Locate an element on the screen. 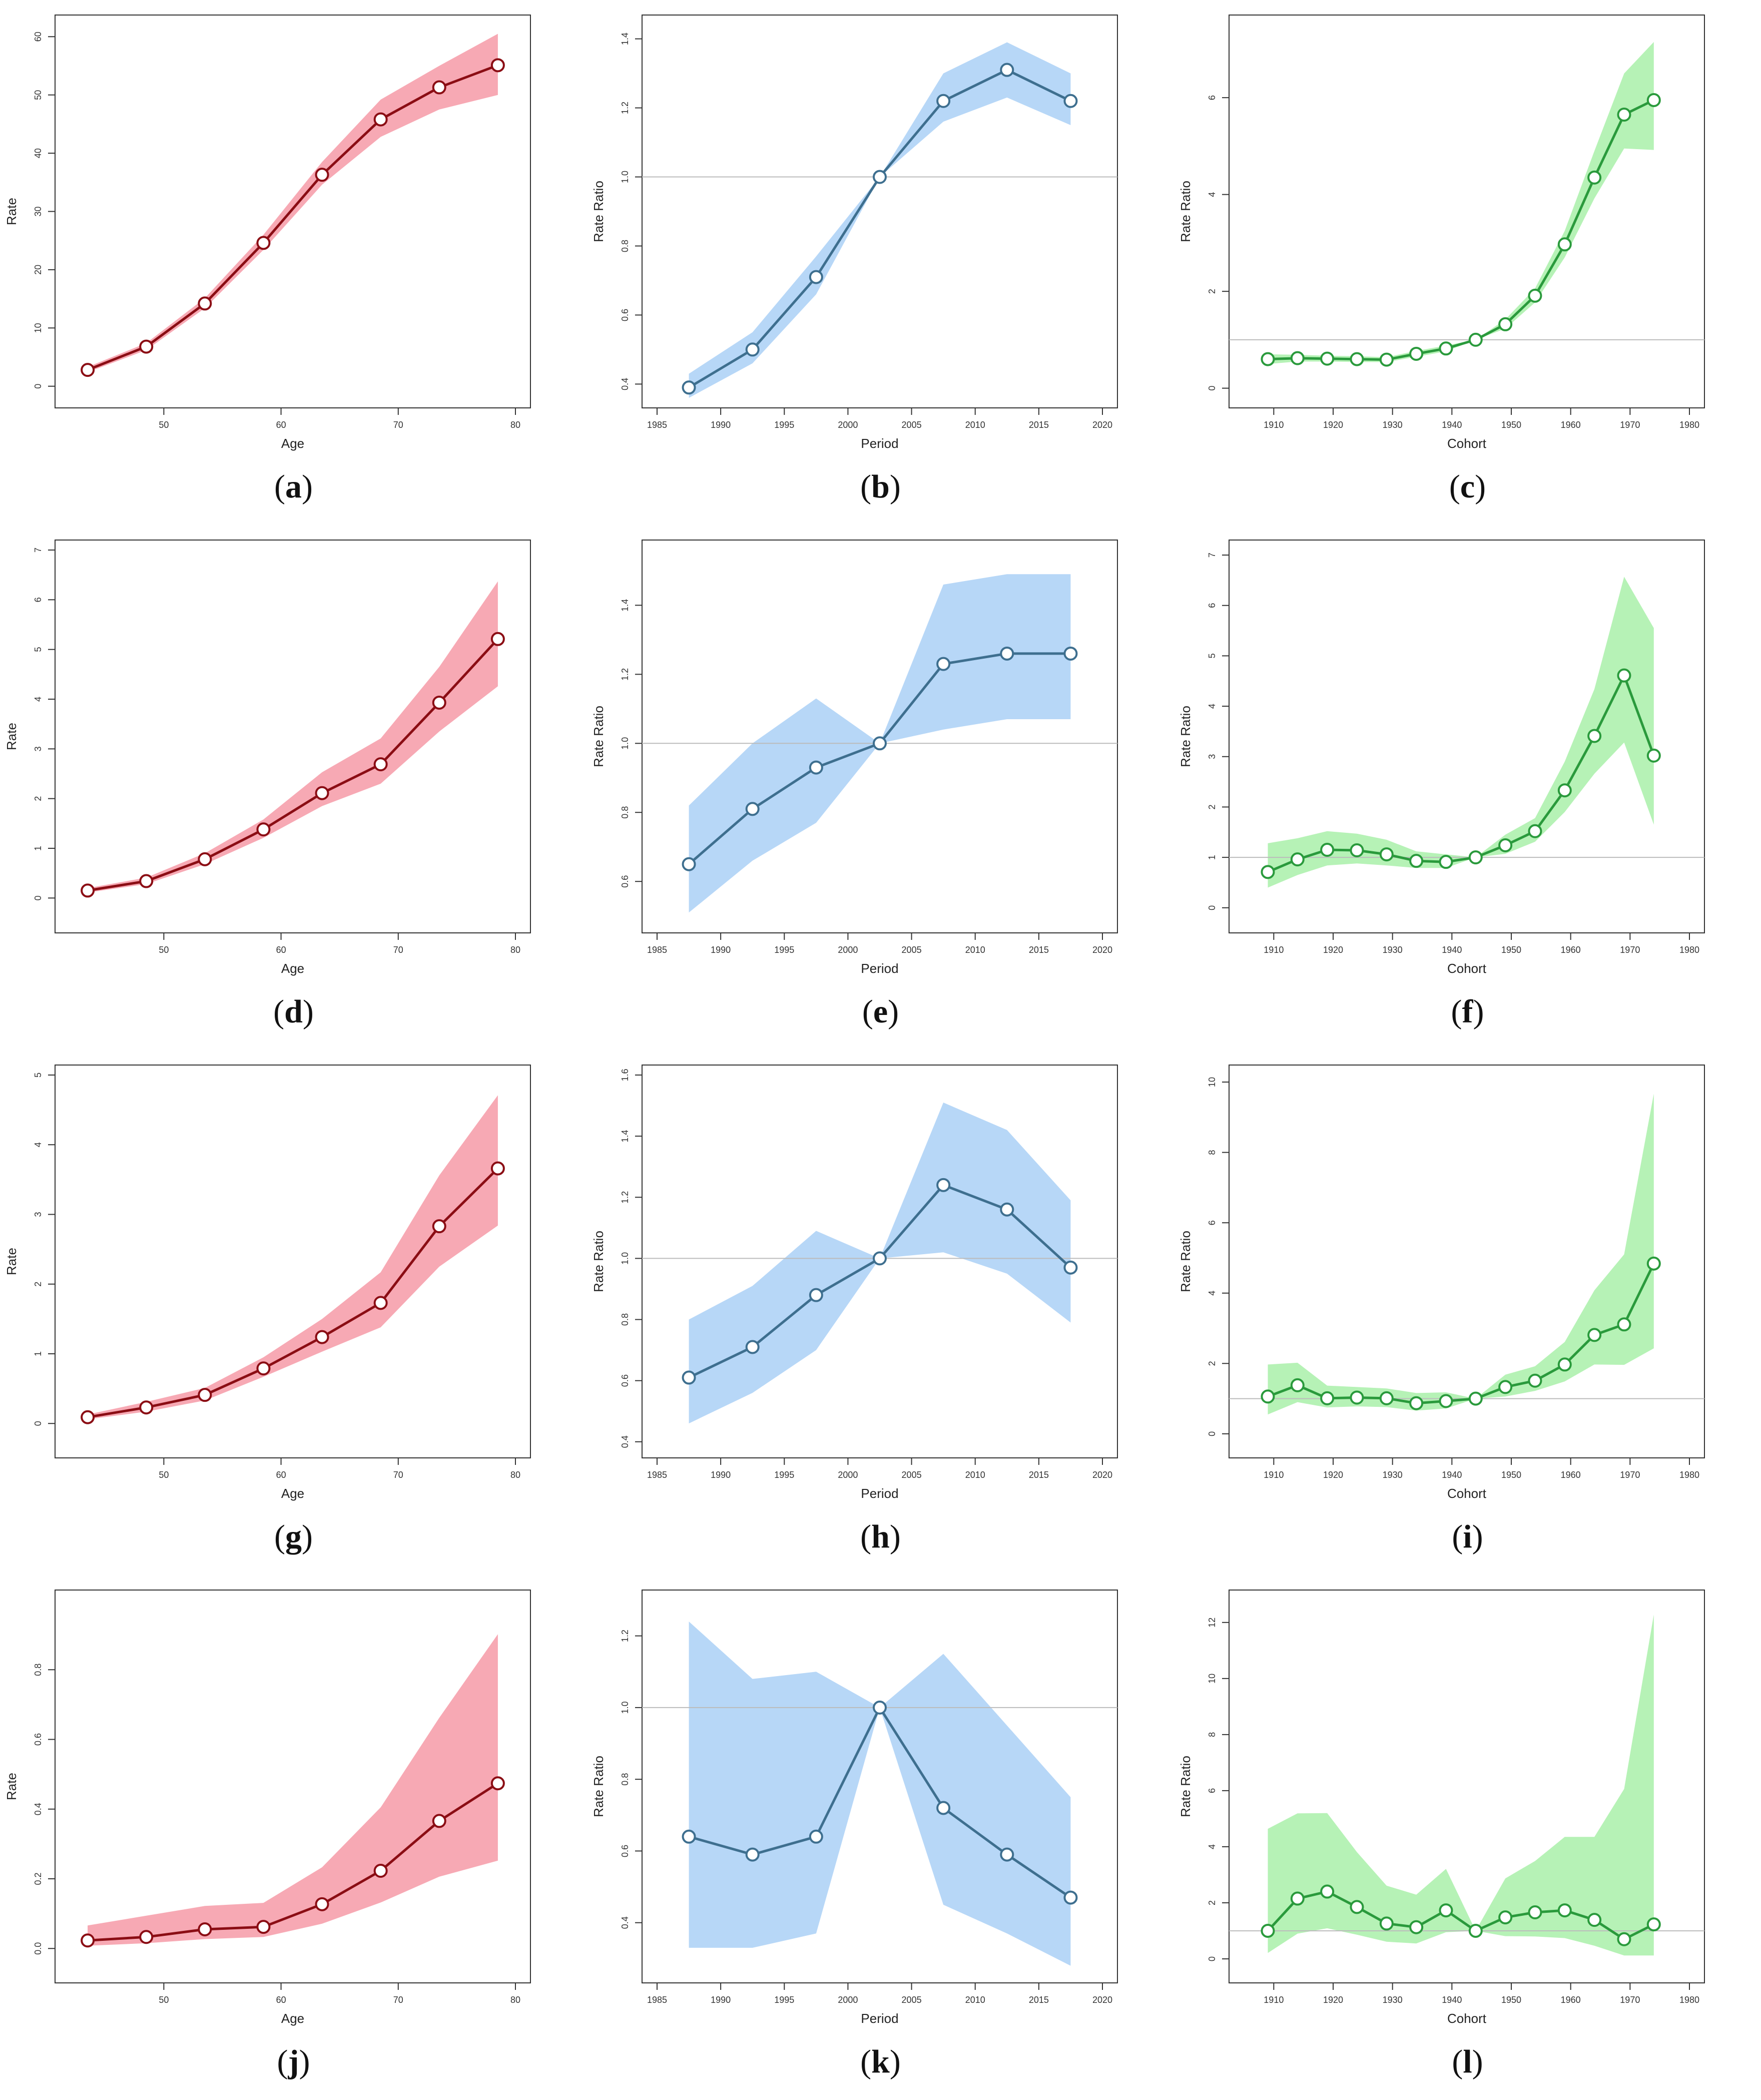 The image size is (1761, 2100). x-tick-label: 1910 is located at coordinates (1274, 950).